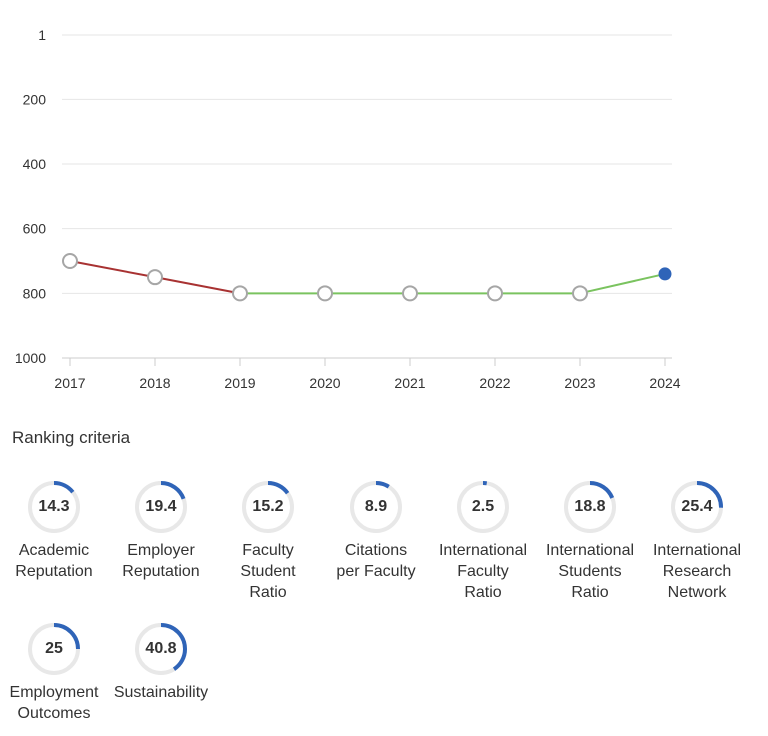  What do you see at coordinates (54, 692) in the screenshot?
I see `criterion-label-line: Employment` at bounding box center [54, 692].